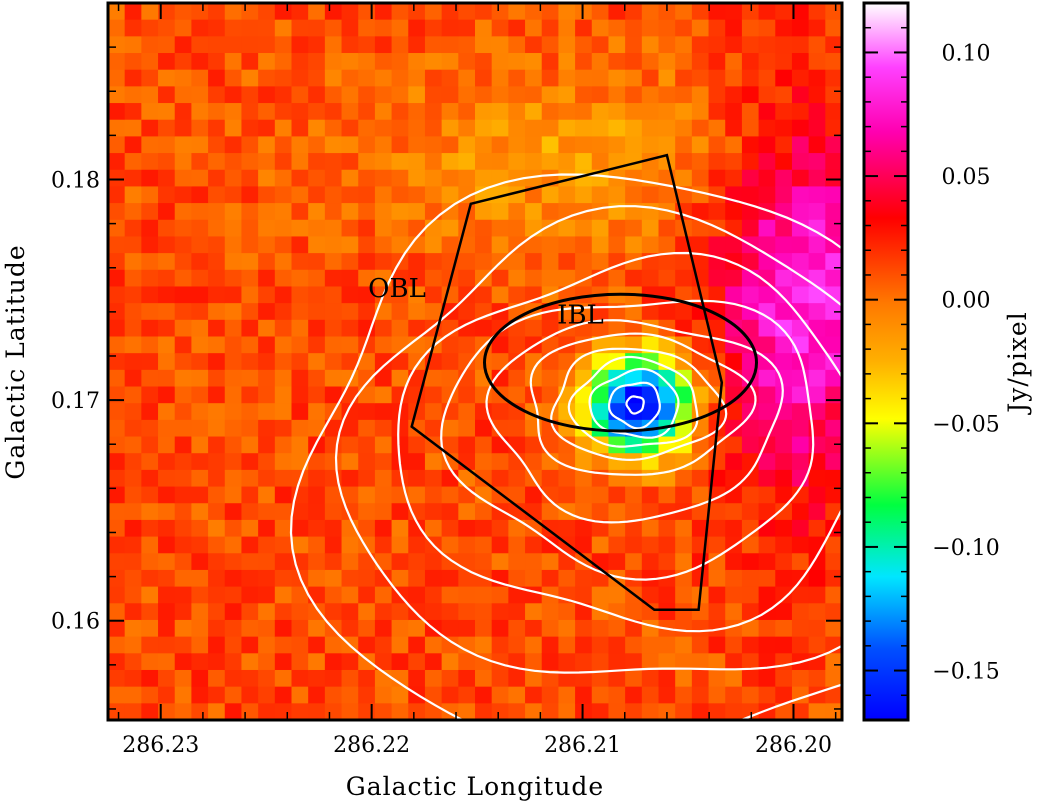 This screenshot has height=809, width=1038. What do you see at coordinates (160, 745) in the screenshot?
I see `x-tick-label: 286.23` at bounding box center [160, 745].